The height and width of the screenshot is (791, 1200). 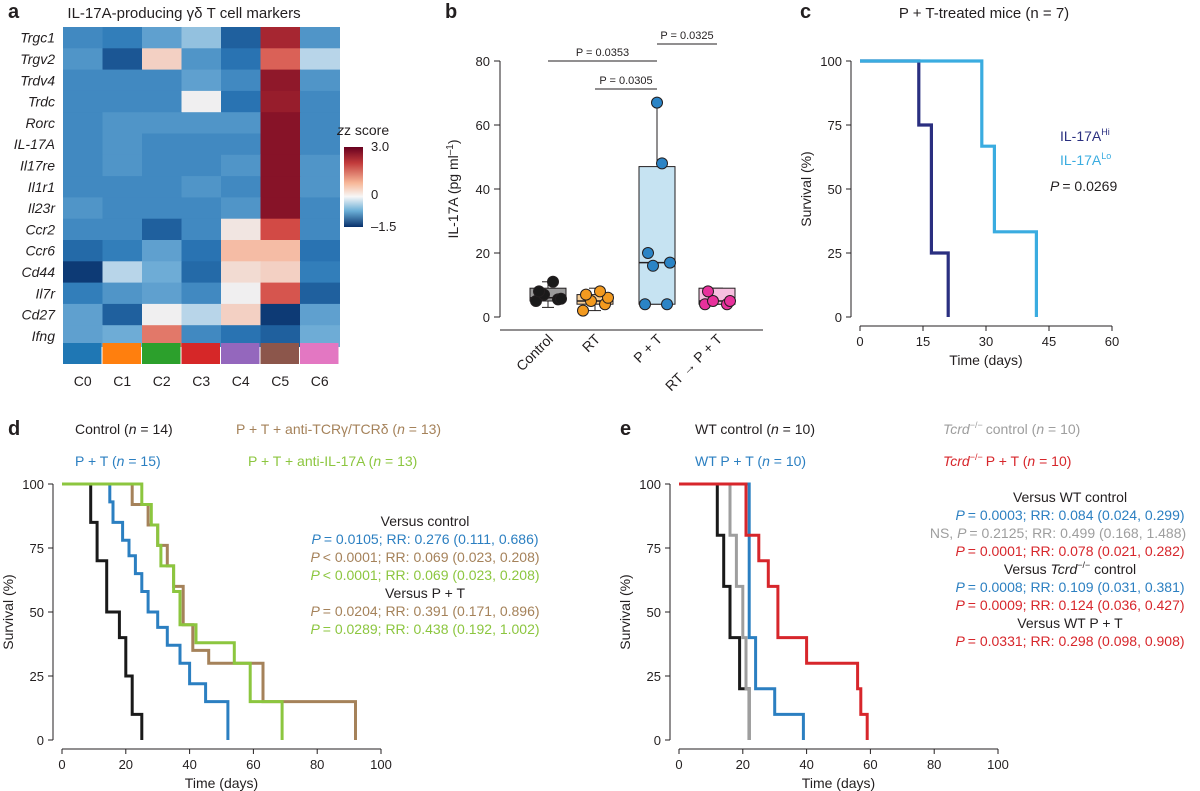 What do you see at coordinates (431, 575) in the screenshot?
I see `d-stat-l3-text: < 0.0001; RR: 0.069 (0.023, 0.208)` at bounding box center [431, 575].